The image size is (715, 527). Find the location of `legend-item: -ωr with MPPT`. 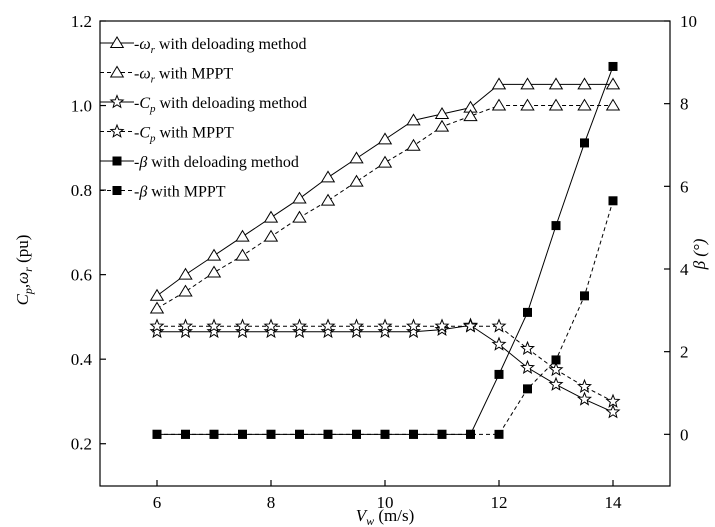

legend-item: -ωr with MPPT is located at coordinates (166, 76).